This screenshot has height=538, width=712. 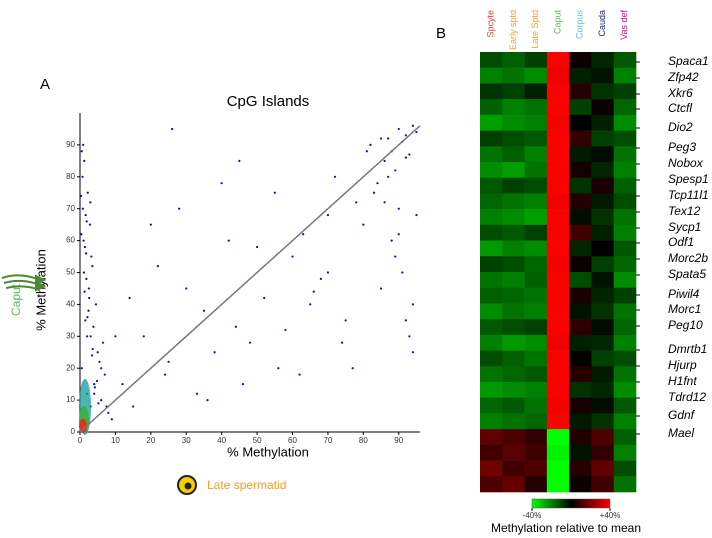 I want to click on gene-label: Peg10, so click(x=685, y=325).